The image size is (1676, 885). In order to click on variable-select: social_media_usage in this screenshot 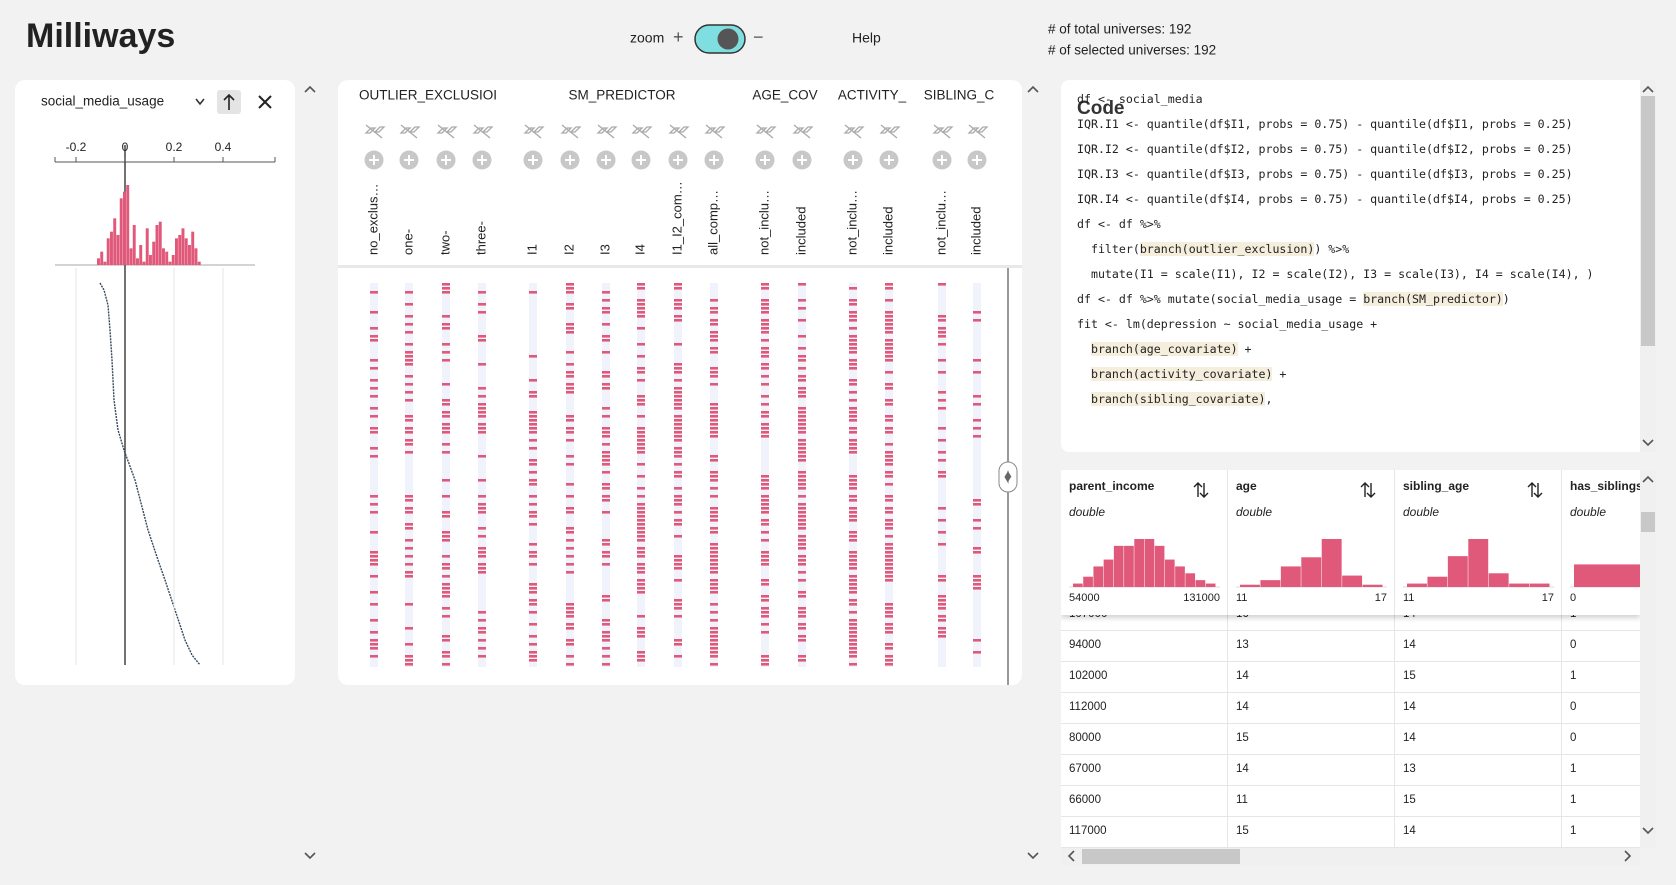, I will do `click(102, 101)`.